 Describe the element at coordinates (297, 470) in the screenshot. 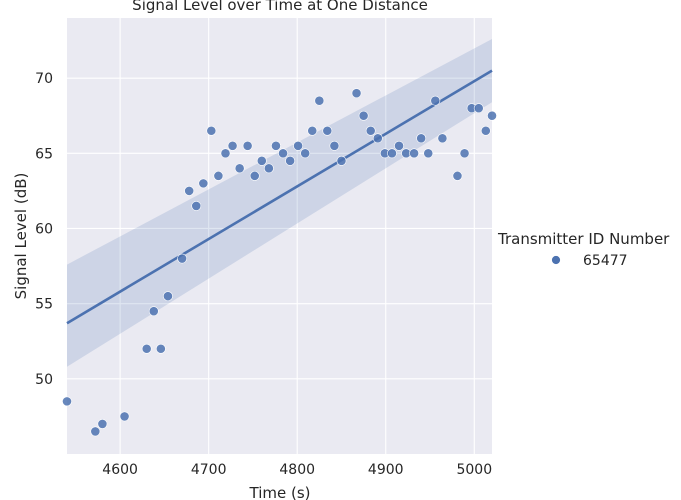

I see `x-tick-label: 4800` at that location.